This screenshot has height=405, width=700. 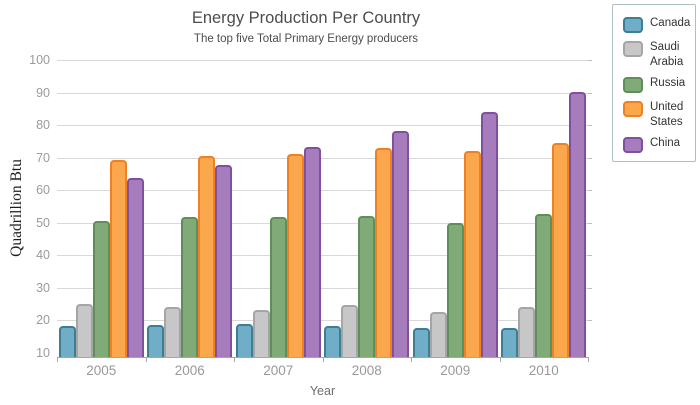 I want to click on legend-label: Russia, so click(x=668, y=83).